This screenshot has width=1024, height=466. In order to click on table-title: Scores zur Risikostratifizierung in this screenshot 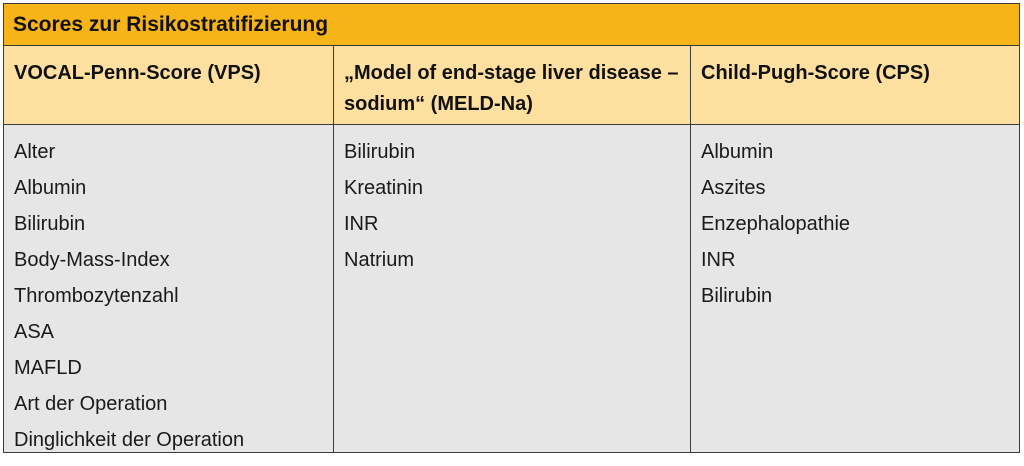, I will do `click(511, 25)`.